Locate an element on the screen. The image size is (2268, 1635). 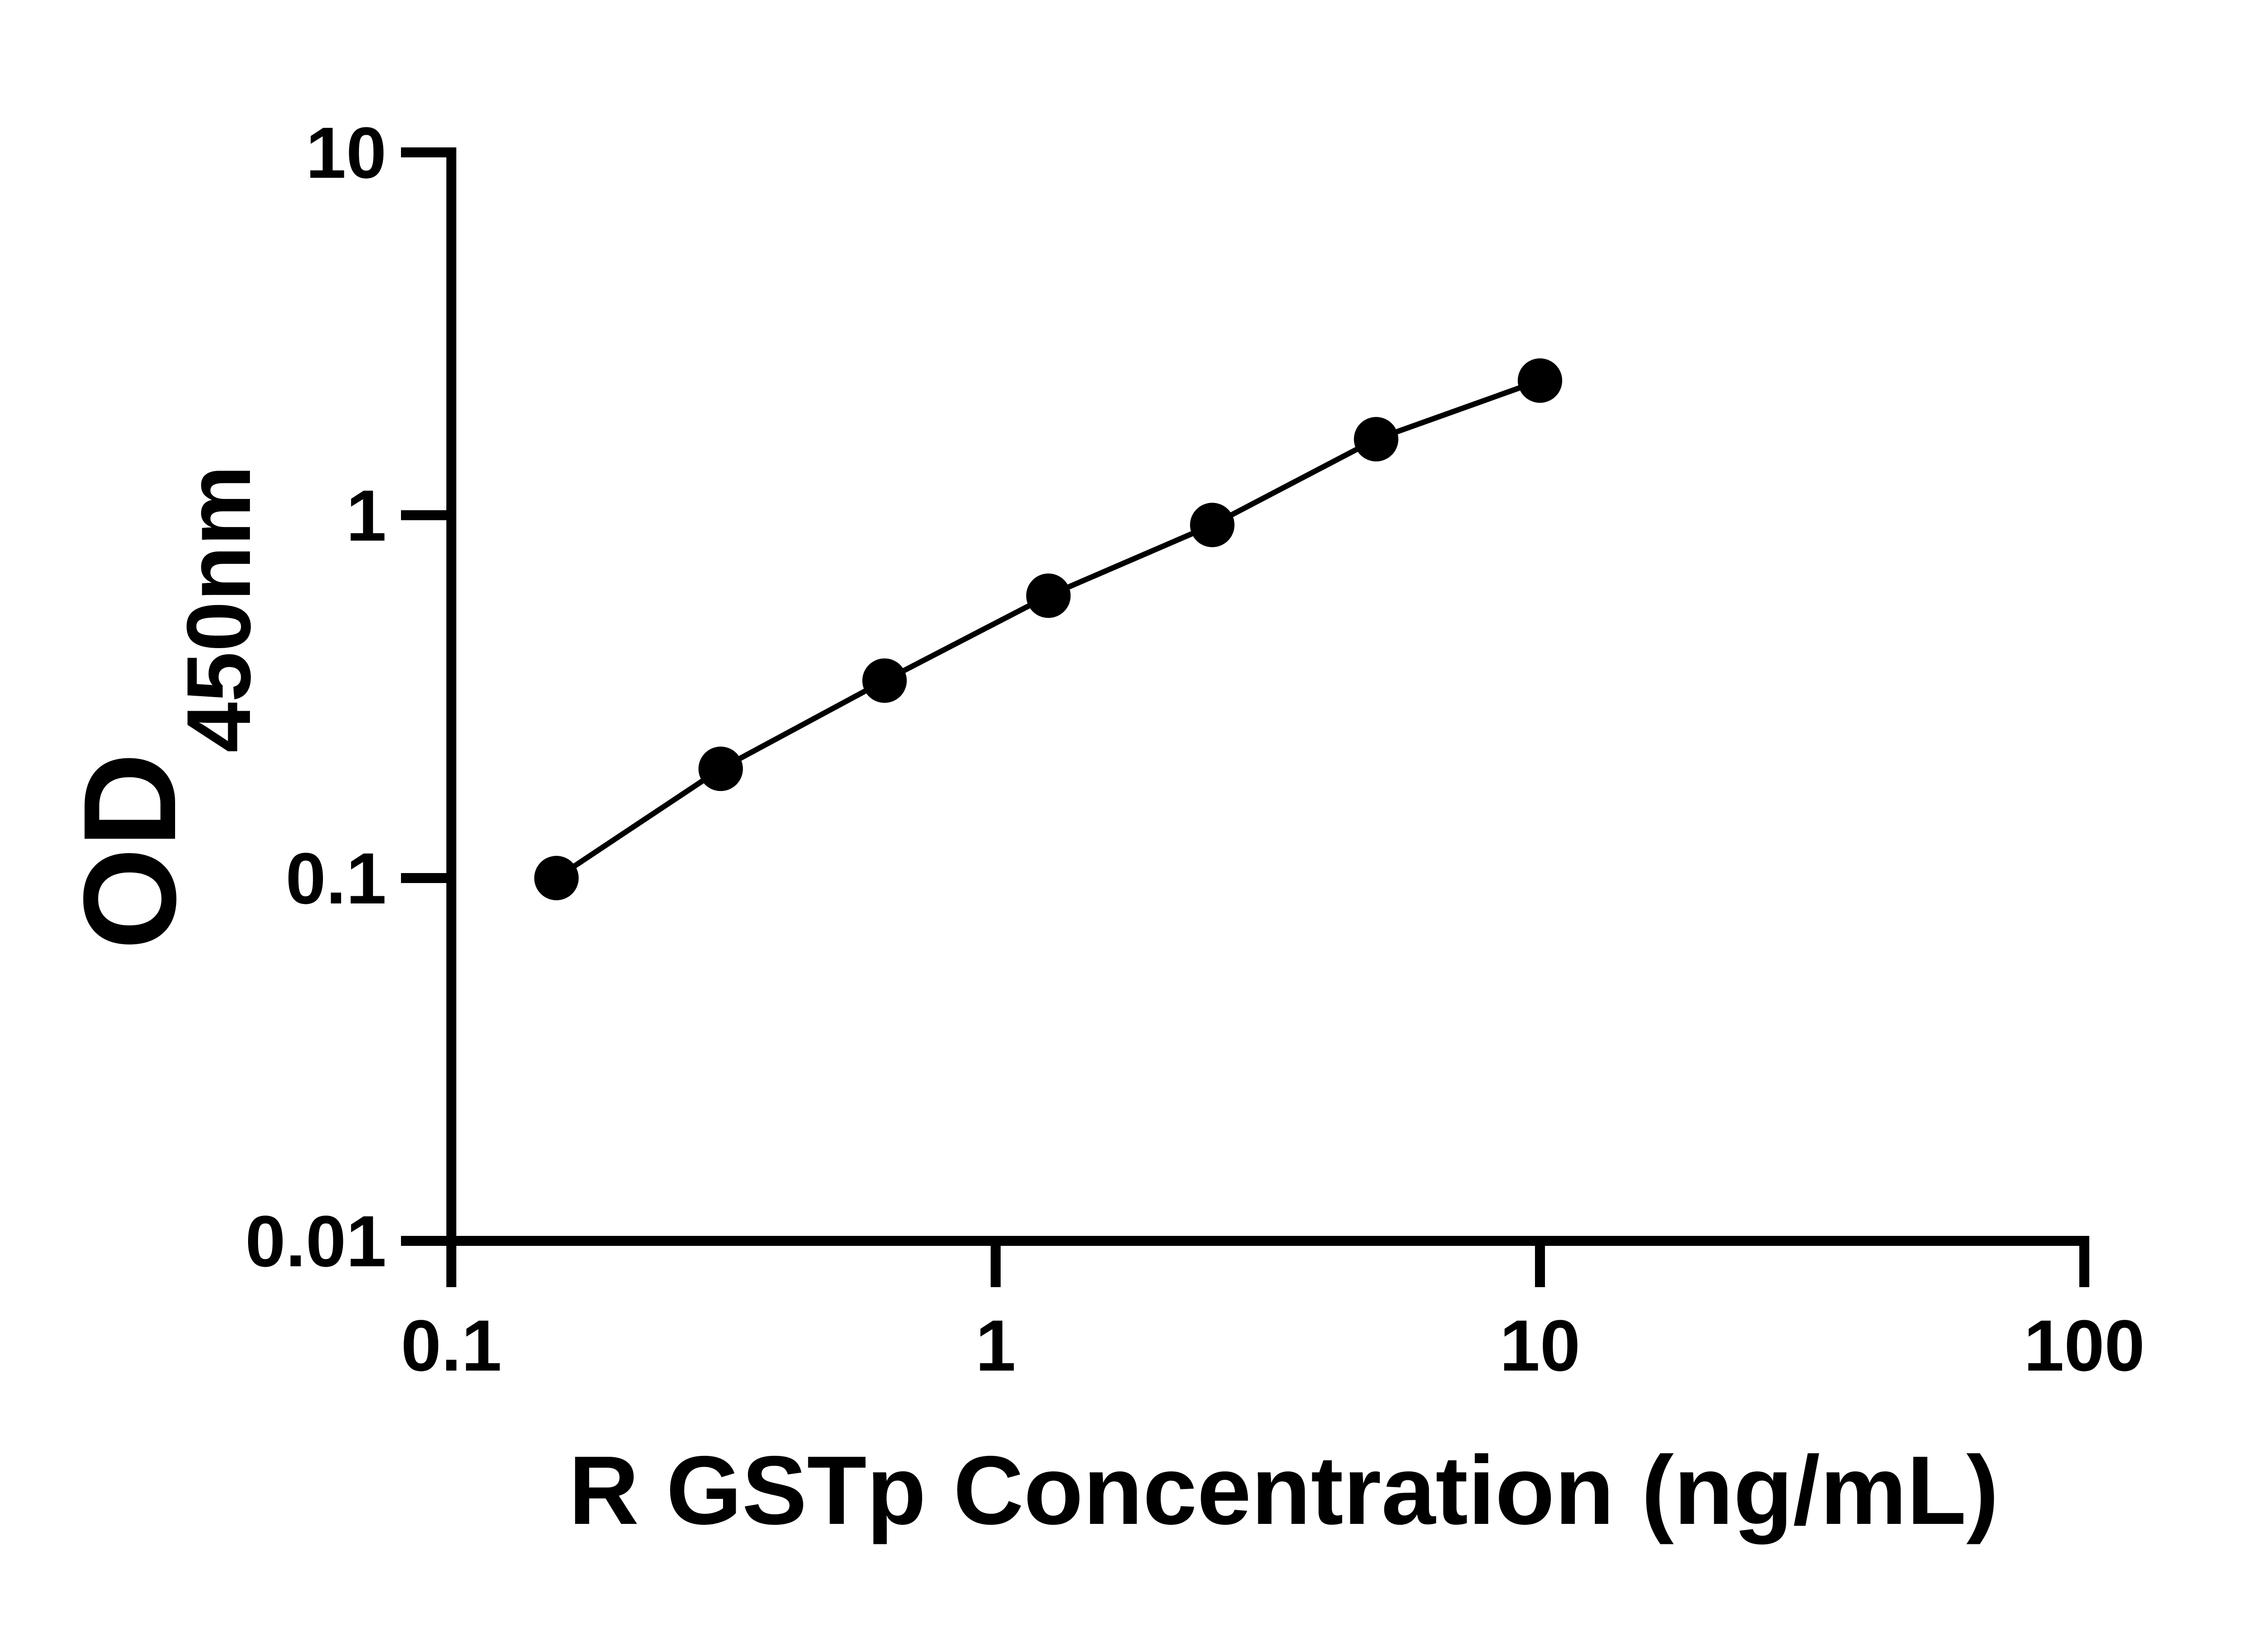
y-tick-label: 1 is located at coordinates (366, 515).